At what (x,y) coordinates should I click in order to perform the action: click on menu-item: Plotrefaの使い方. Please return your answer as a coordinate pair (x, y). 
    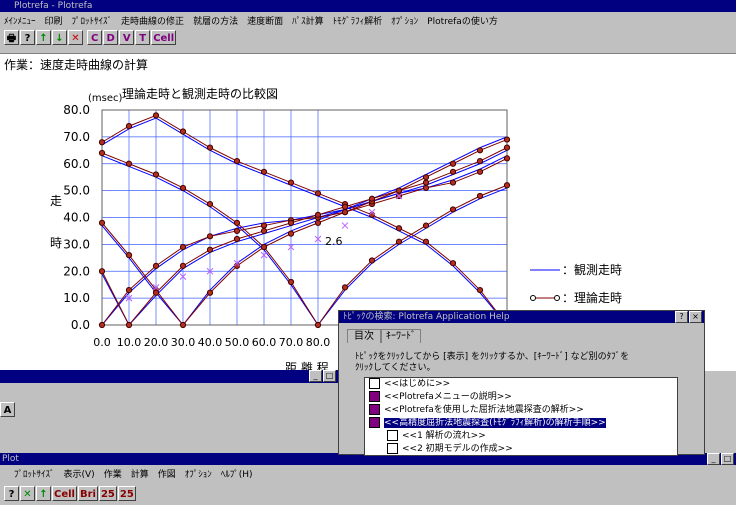
    Looking at the image, I should click on (462, 22).